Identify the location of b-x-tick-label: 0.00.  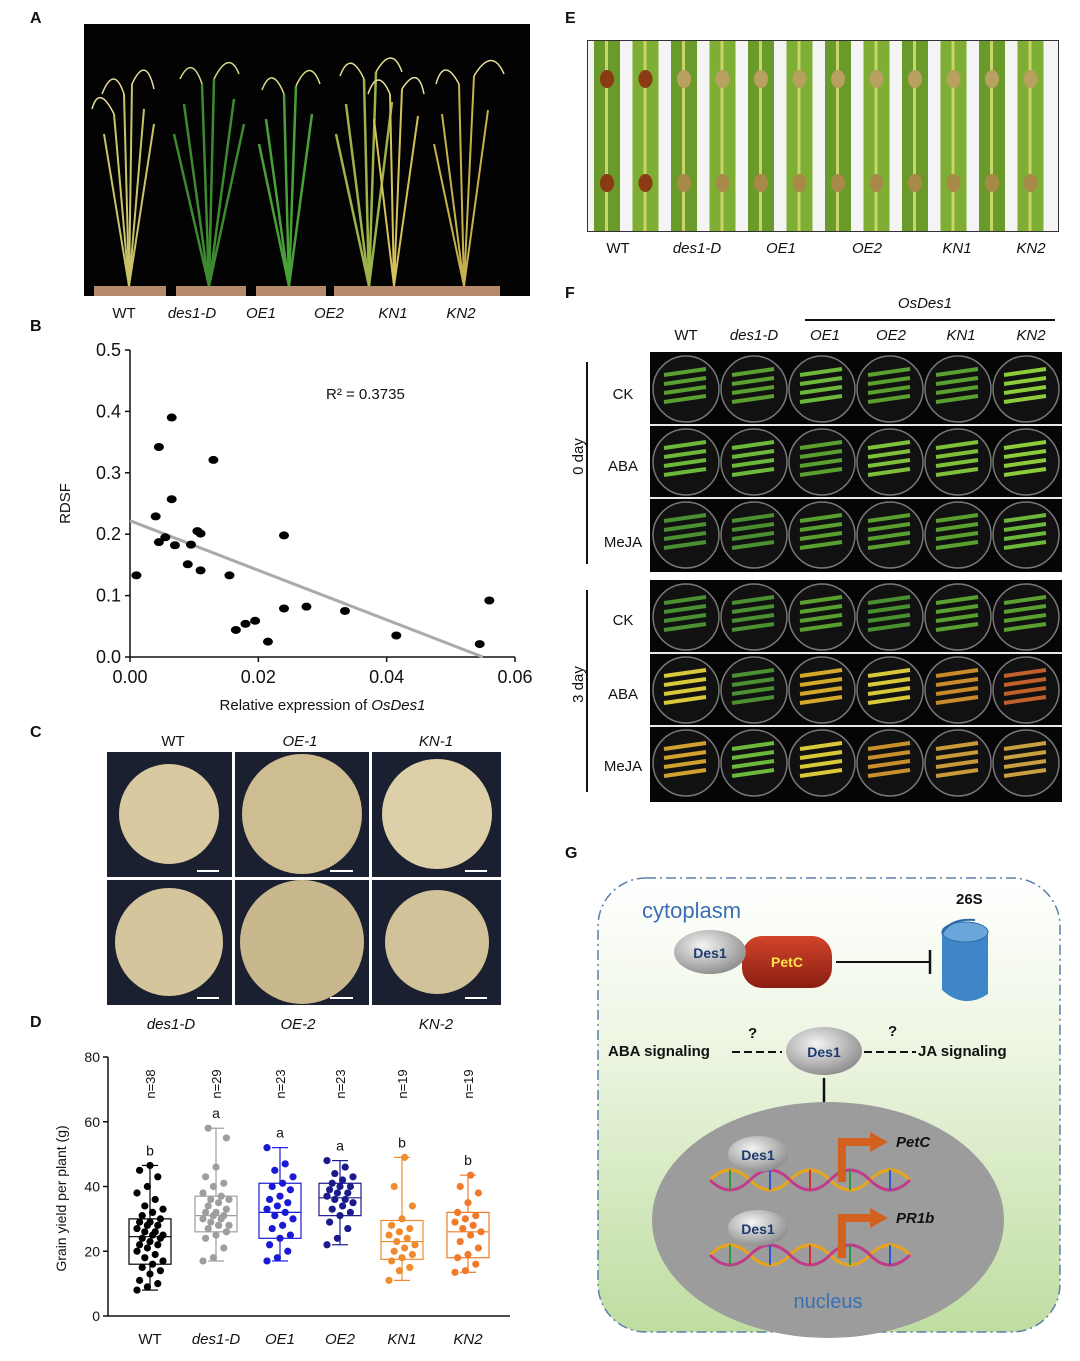
(129, 677).